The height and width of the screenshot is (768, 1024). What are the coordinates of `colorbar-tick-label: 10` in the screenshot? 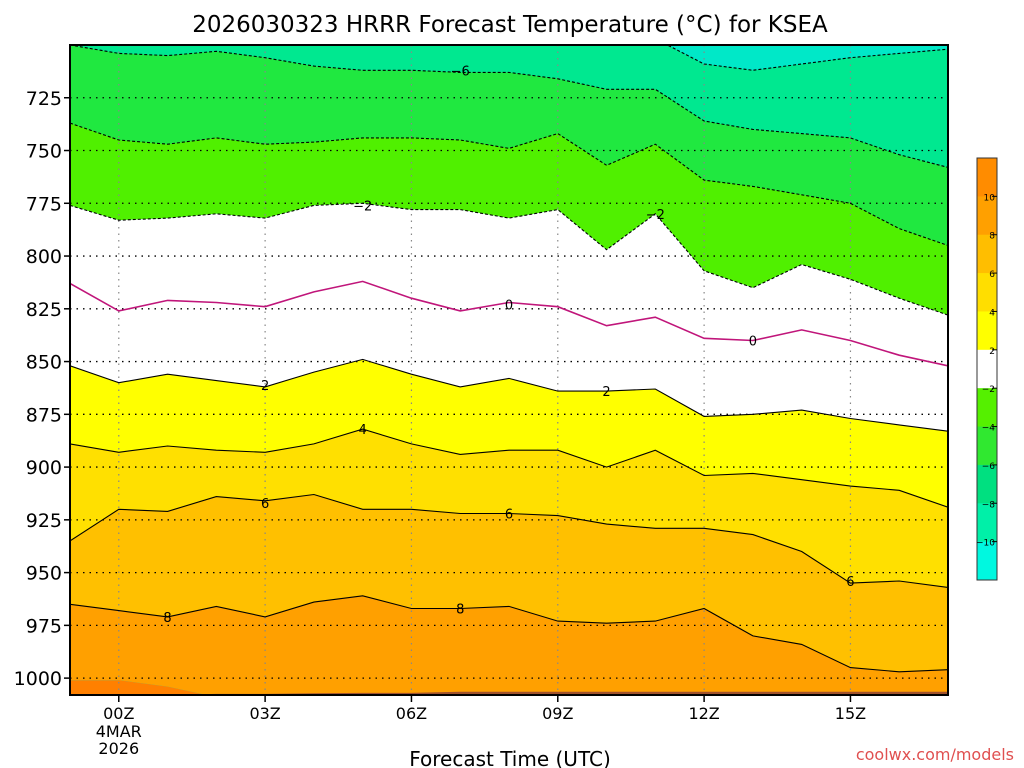 It's located at (990, 198).